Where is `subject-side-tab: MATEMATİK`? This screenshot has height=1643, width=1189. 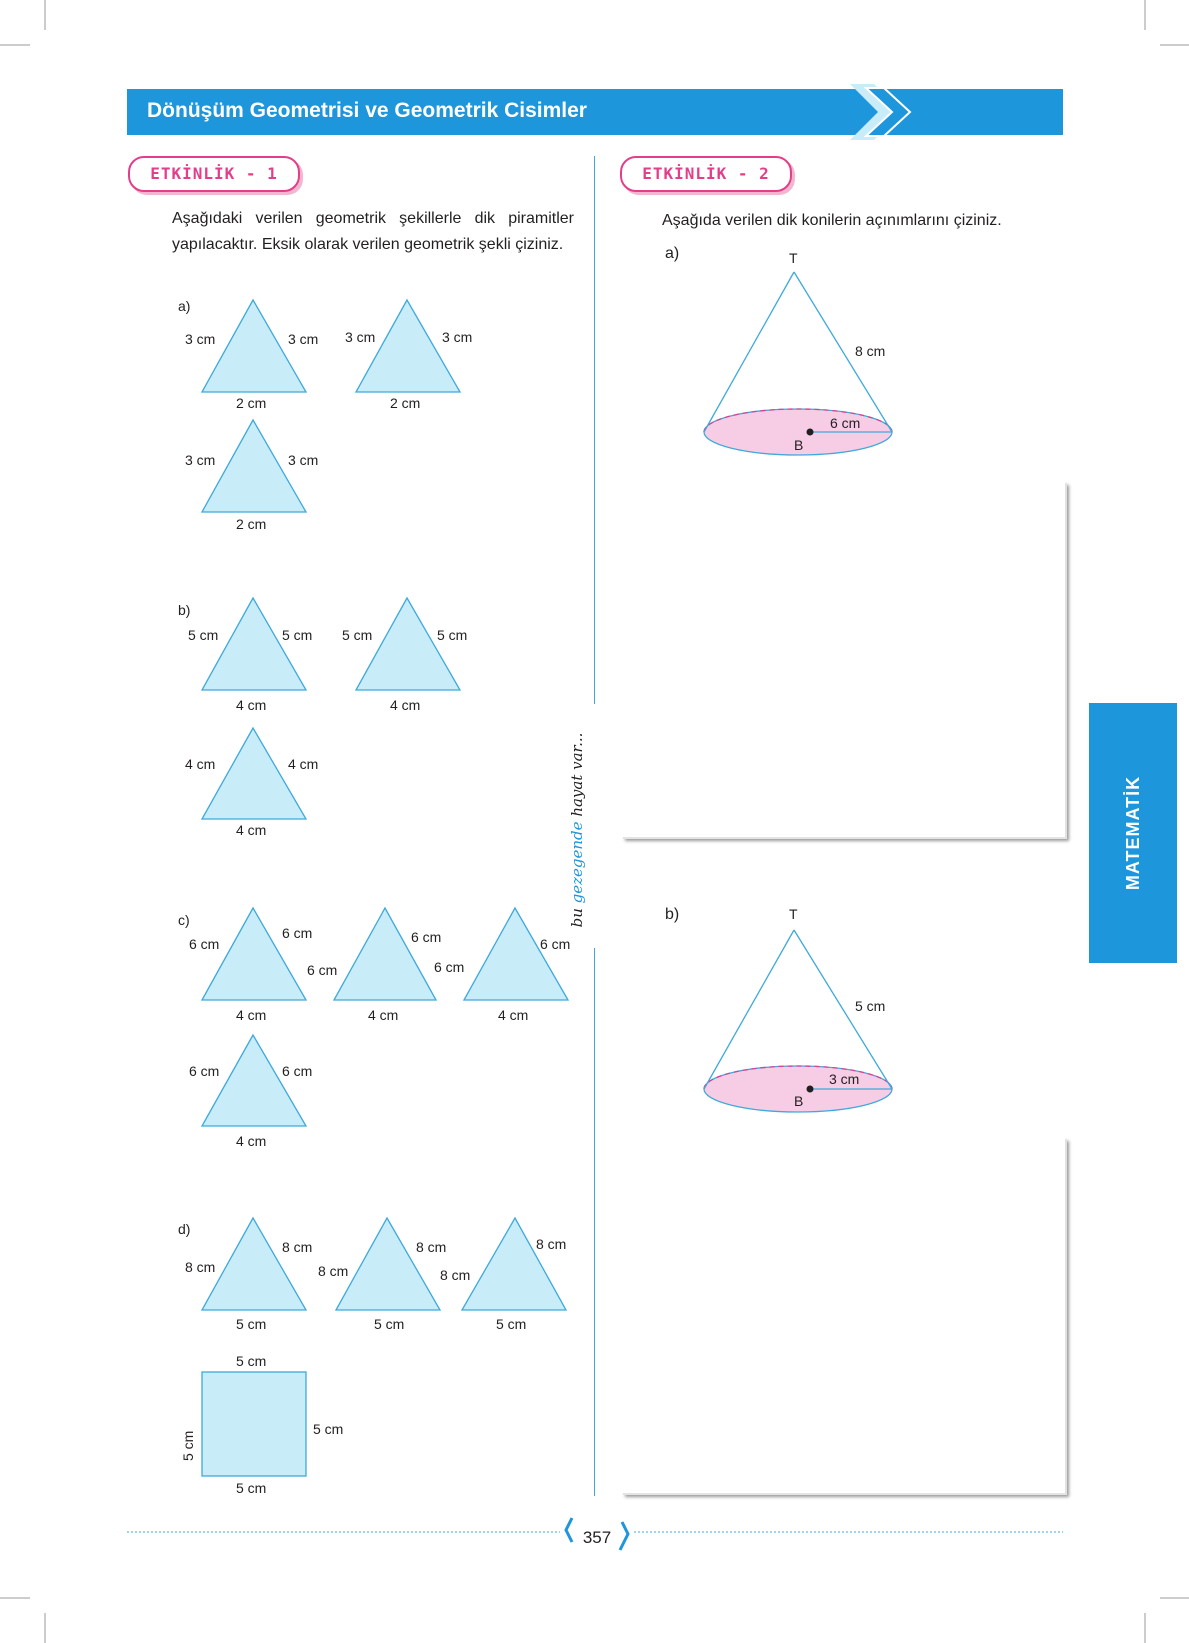 subject-side-tab: MATEMATİK is located at coordinates (1133, 833).